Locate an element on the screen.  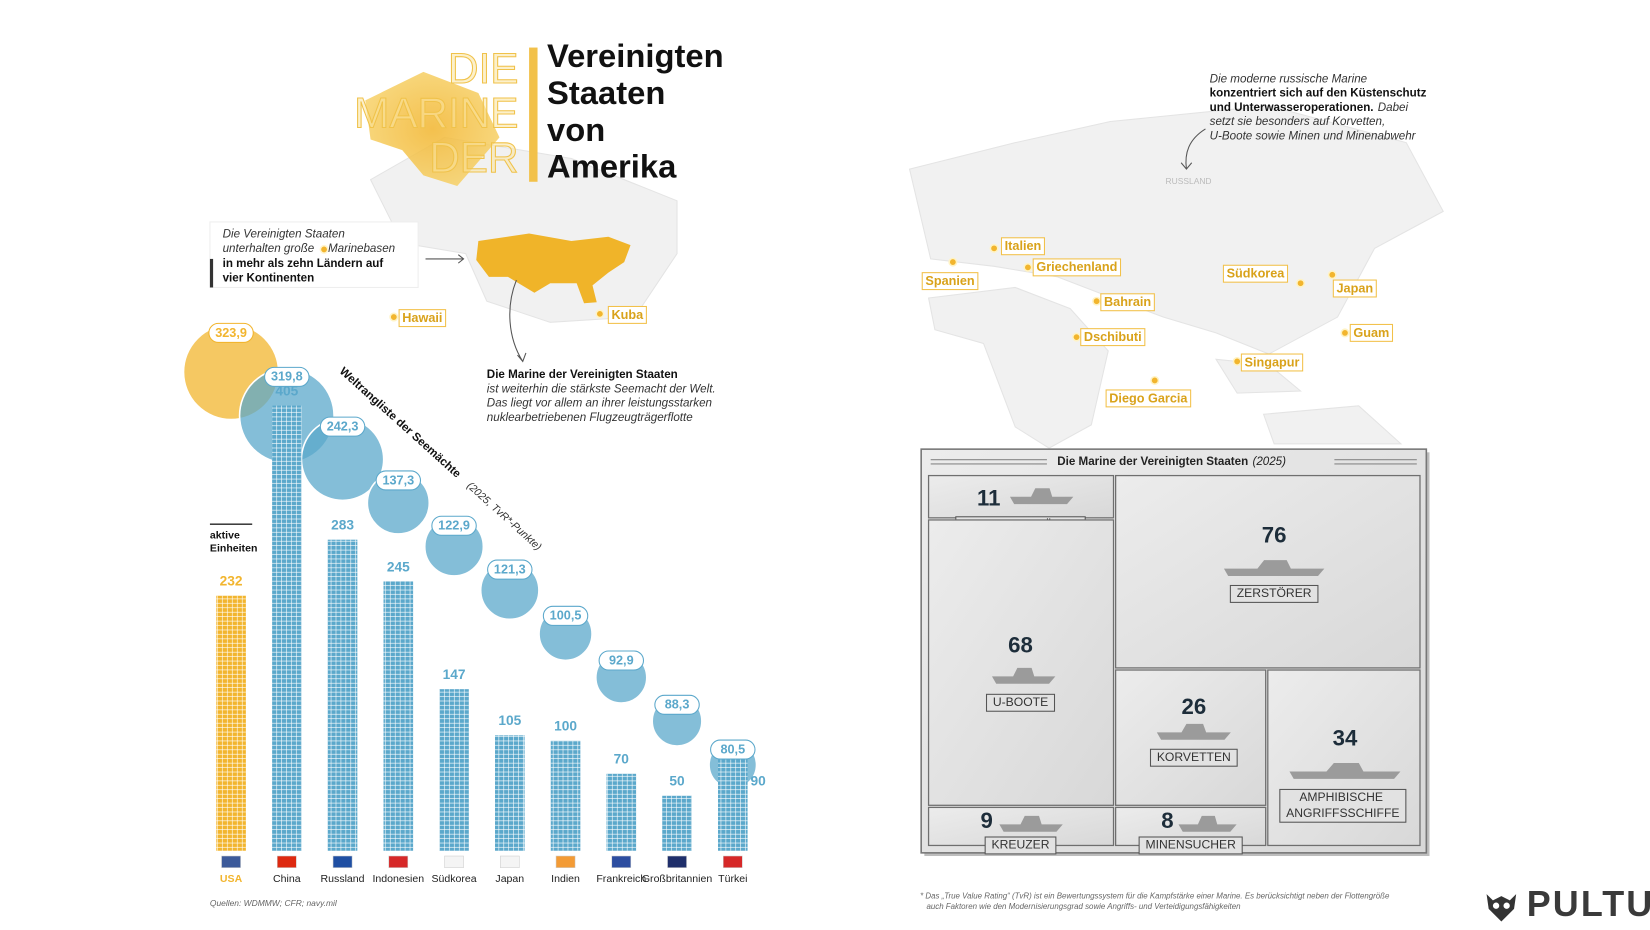
base-label: Südkorea is located at coordinates (1256, 274).